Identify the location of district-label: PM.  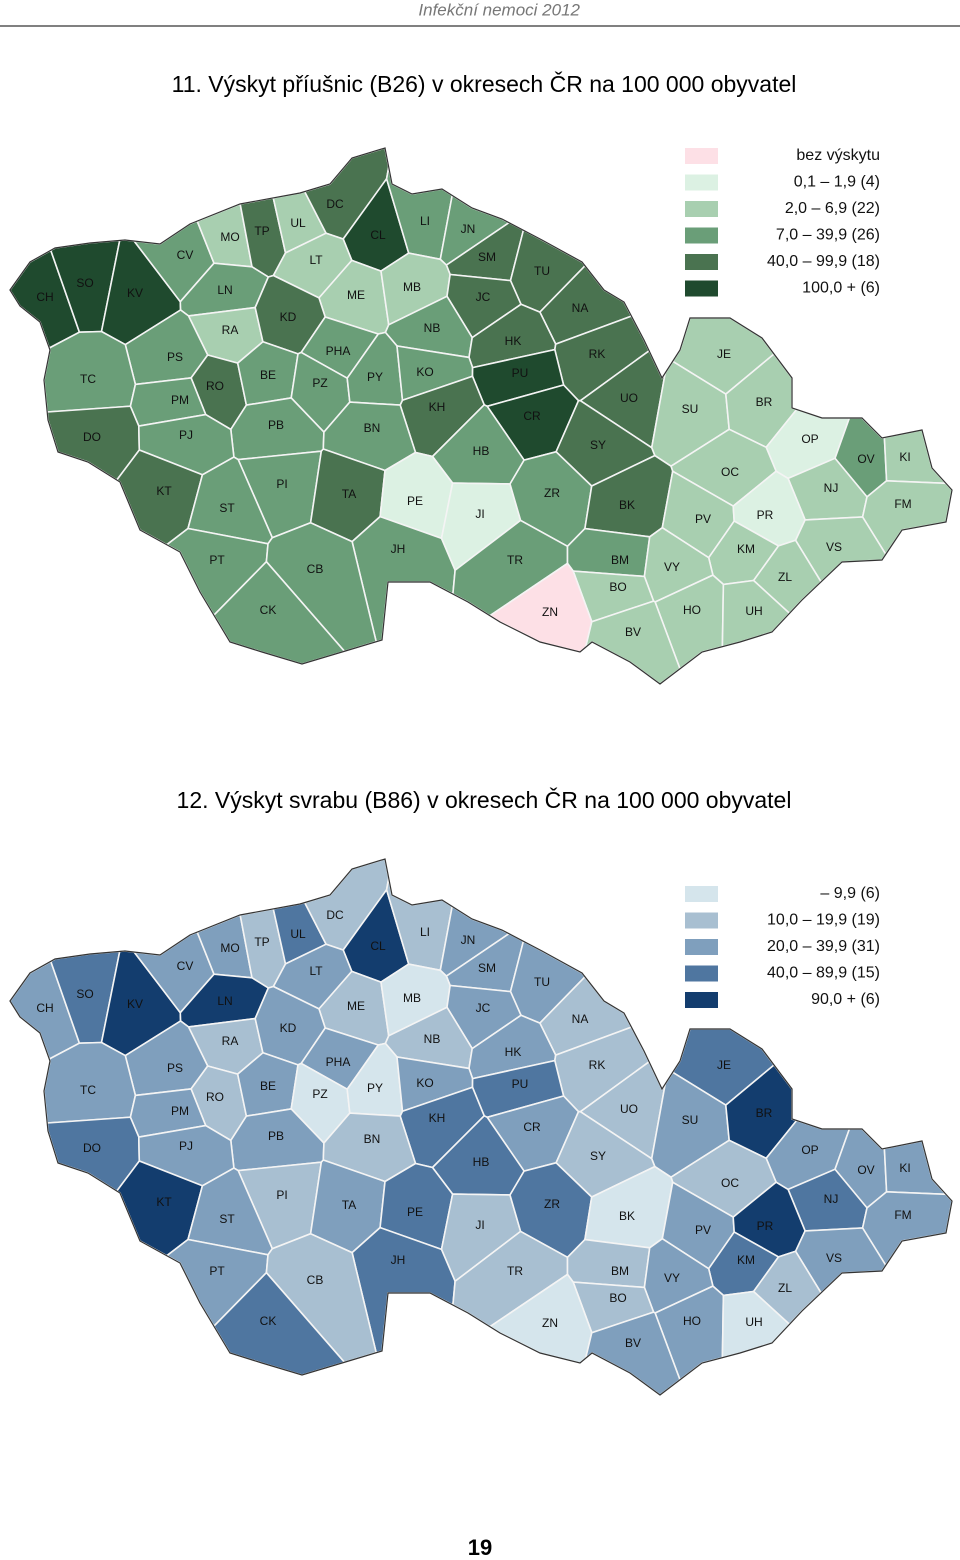
(180, 400).